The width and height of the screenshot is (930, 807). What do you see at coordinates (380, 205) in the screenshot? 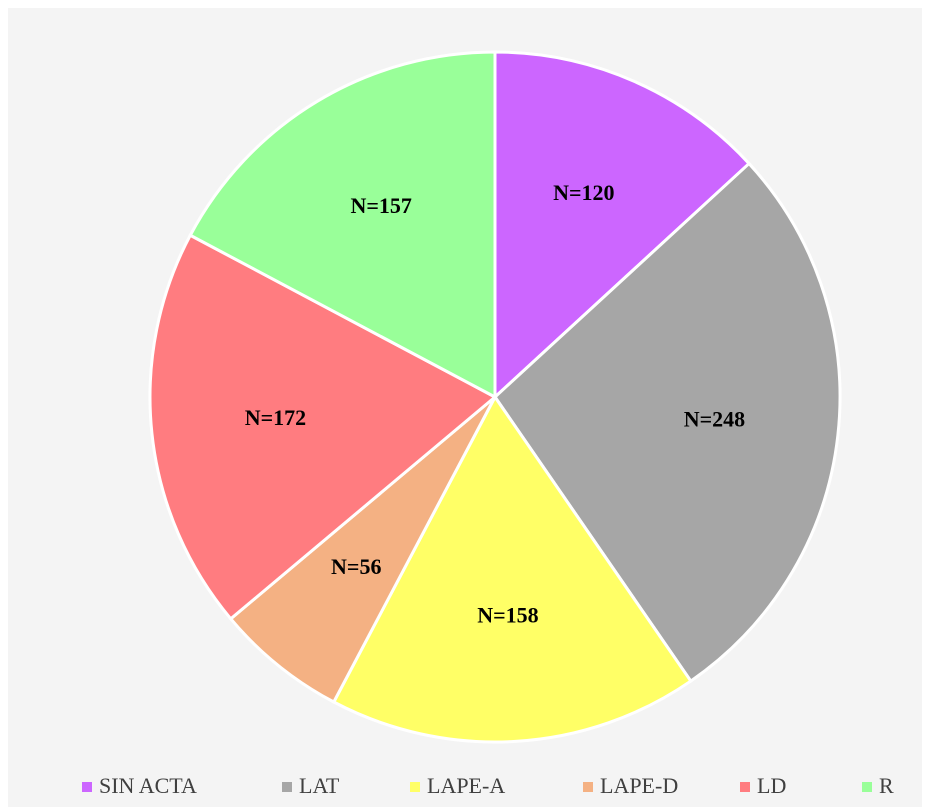
I see `data-label: N=157` at bounding box center [380, 205].